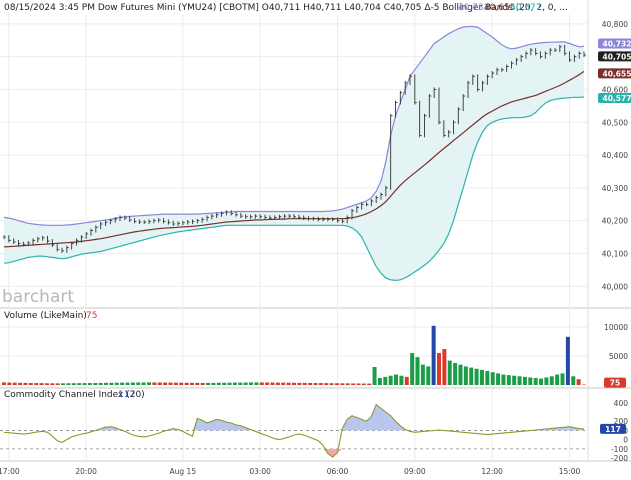 The height and width of the screenshot is (480, 631). What do you see at coordinates (526, 8) in the screenshot?
I see `bb-lower-header-value: 40,577` at bounding box center [526, 8].